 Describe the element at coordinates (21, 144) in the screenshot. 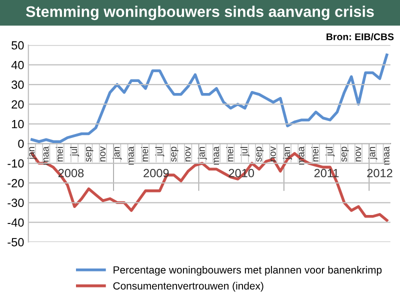

I see `y-tick-label: 0` at that location.